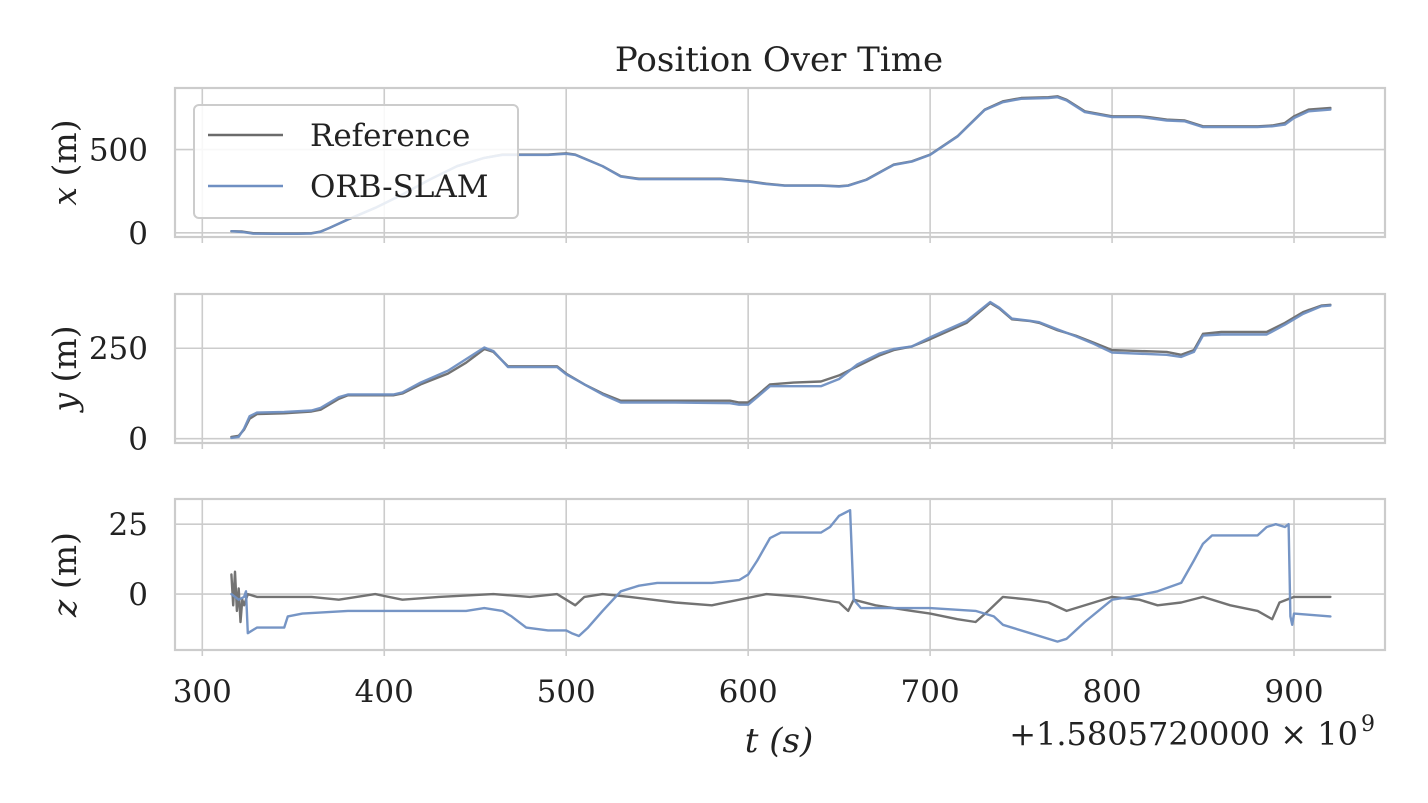 This screenshot has width=1428, height=803. What do you see at coordinates (64, 575) in the screenshot?
I see `y-axis-label: z (m)` at bounding box center [64, 575].